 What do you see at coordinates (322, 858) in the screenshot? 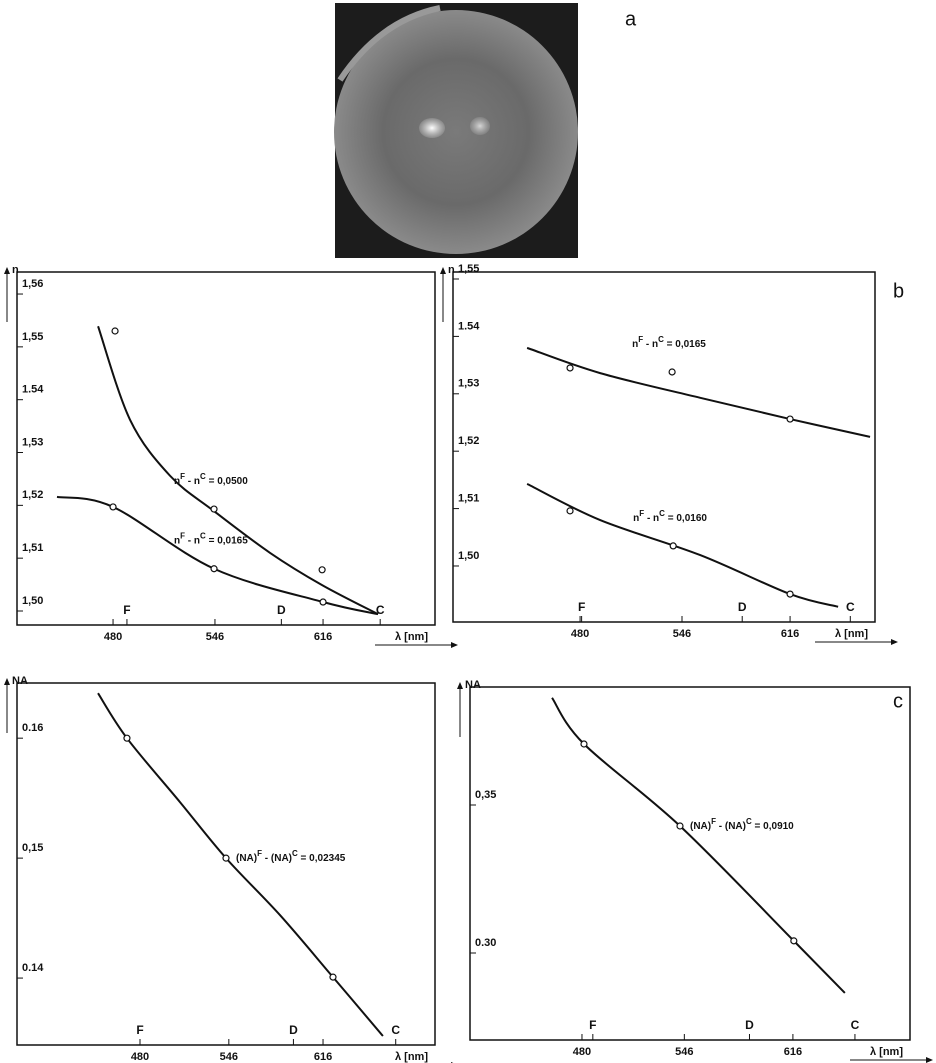
I see `annotation-part: = 0,02345` at bounding box center [322, 858].